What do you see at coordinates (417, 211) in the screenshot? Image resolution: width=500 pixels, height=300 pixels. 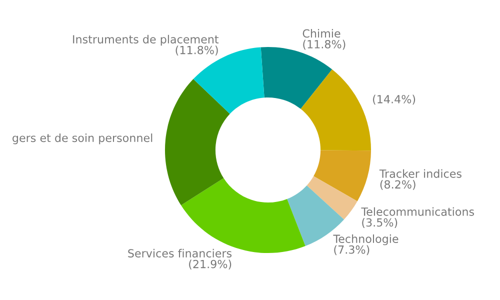 I see `slice-label: Telecommunications` at bounding box center [417, 211].